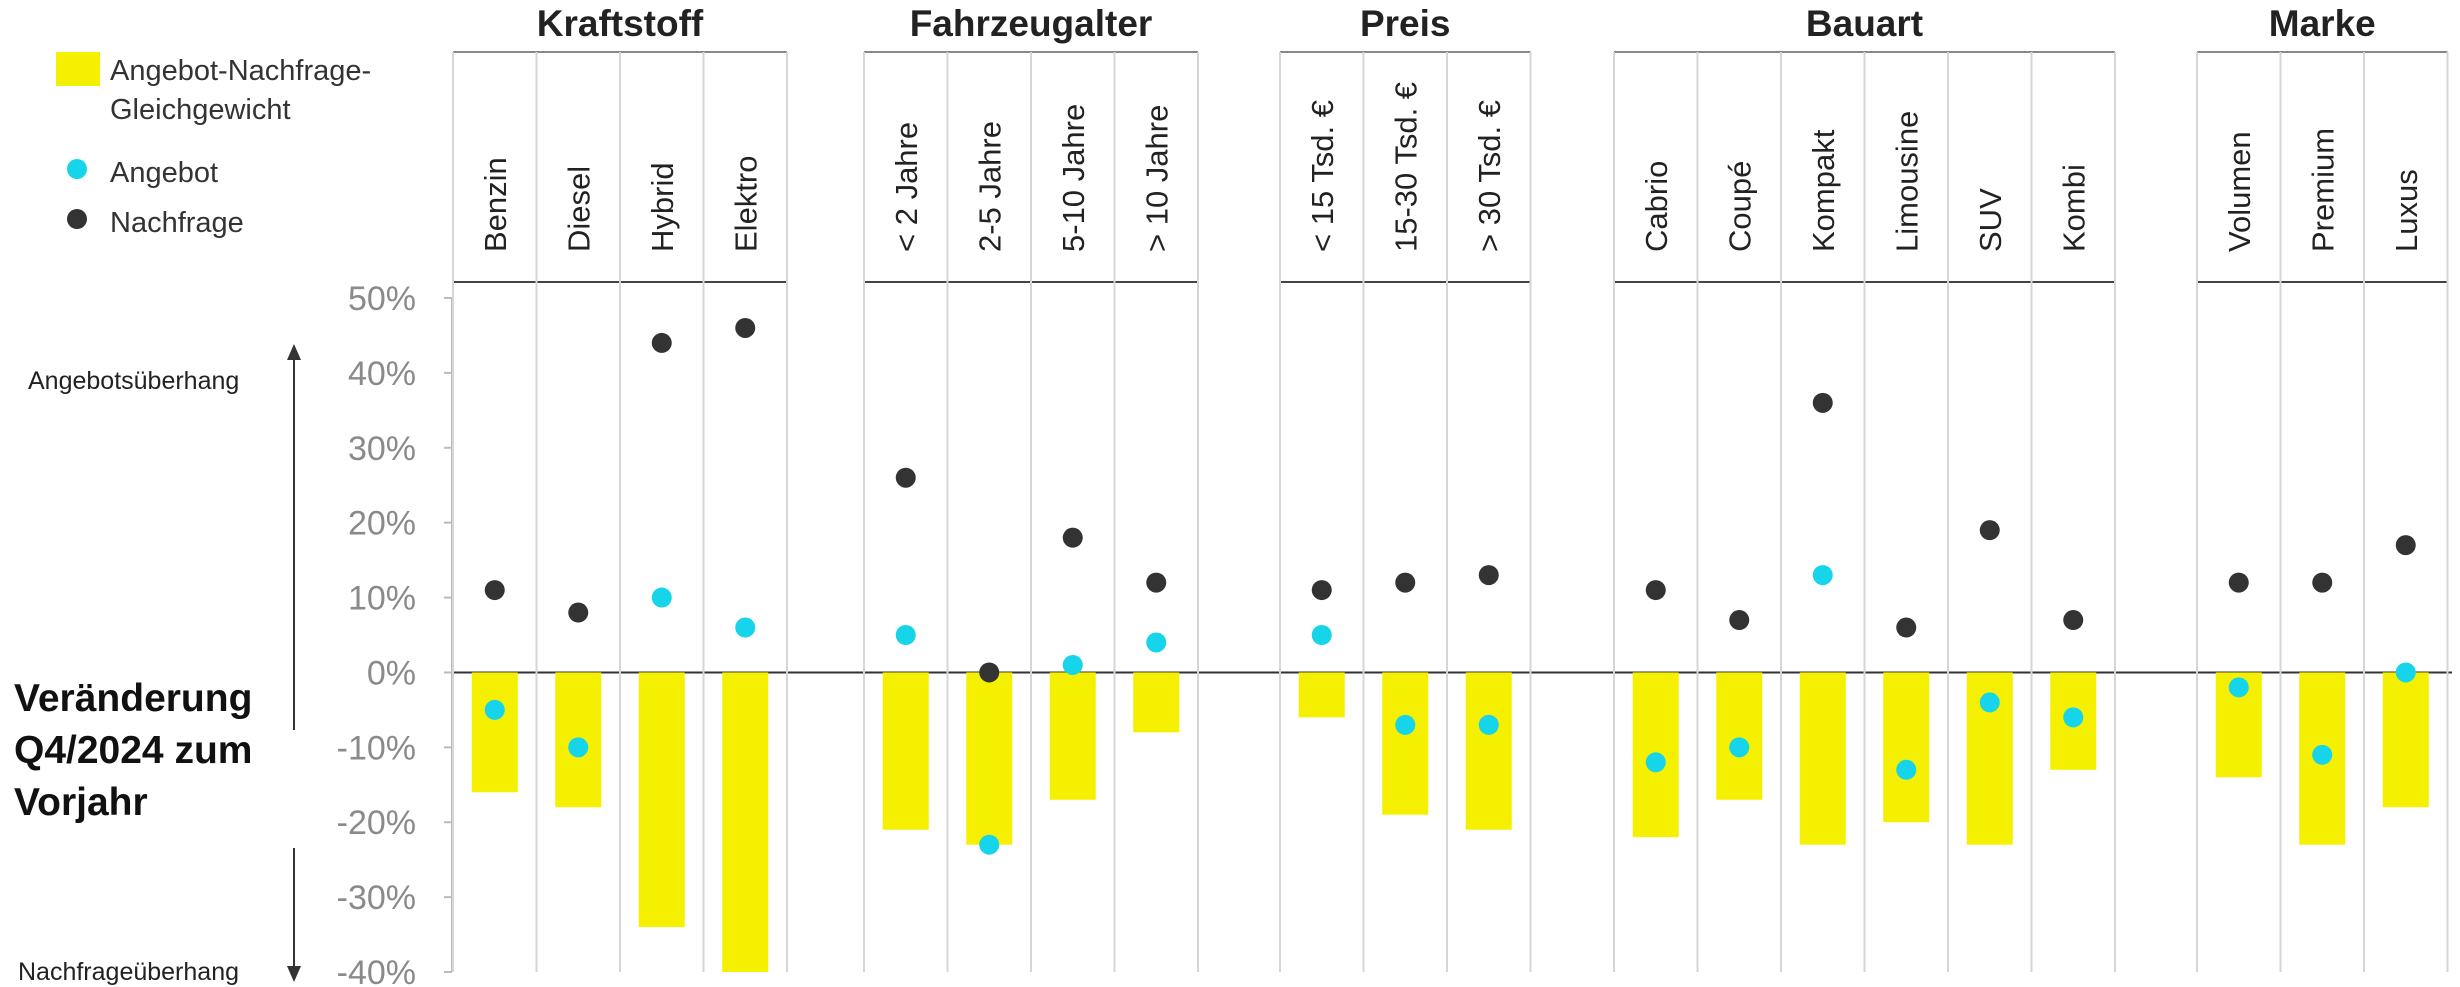  Describe the element at coordinates (1073, 178) in the screenshot. I see `category-label: 5-10 Jahre` at that location.